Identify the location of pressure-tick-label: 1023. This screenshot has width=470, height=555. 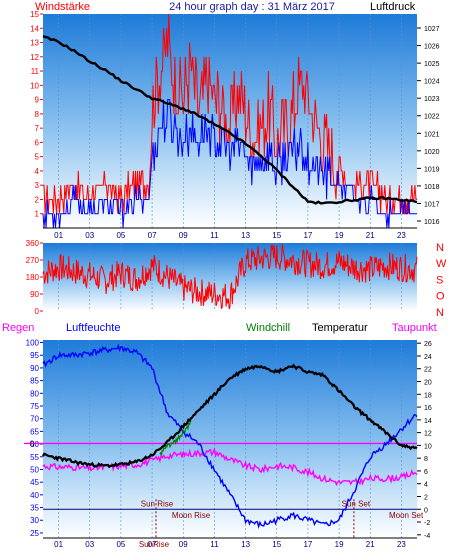
(432, 99).